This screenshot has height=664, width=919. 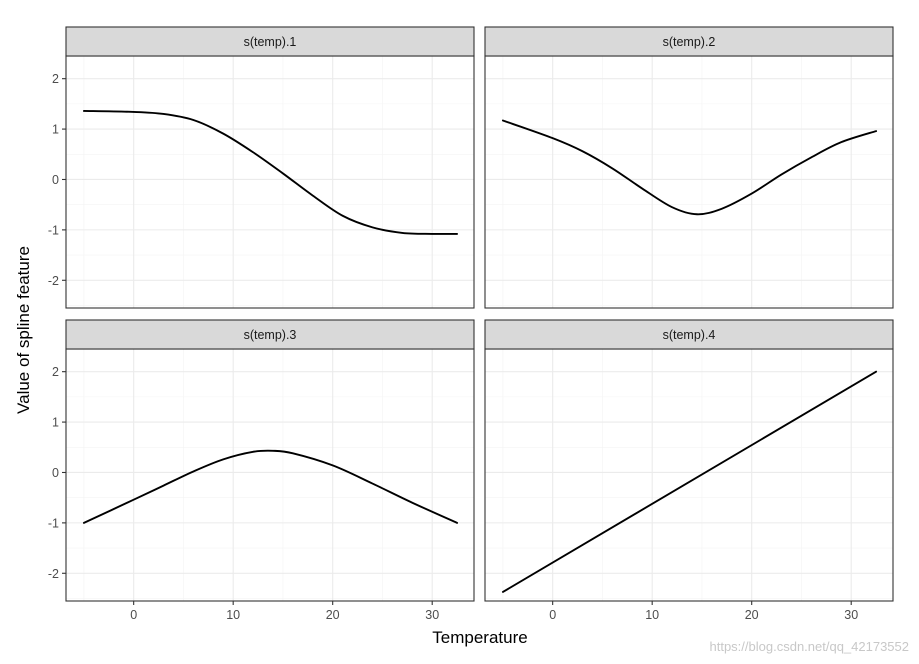 I want to click on facet-strip-label: s(temp).3, so click(x=270, y=335).